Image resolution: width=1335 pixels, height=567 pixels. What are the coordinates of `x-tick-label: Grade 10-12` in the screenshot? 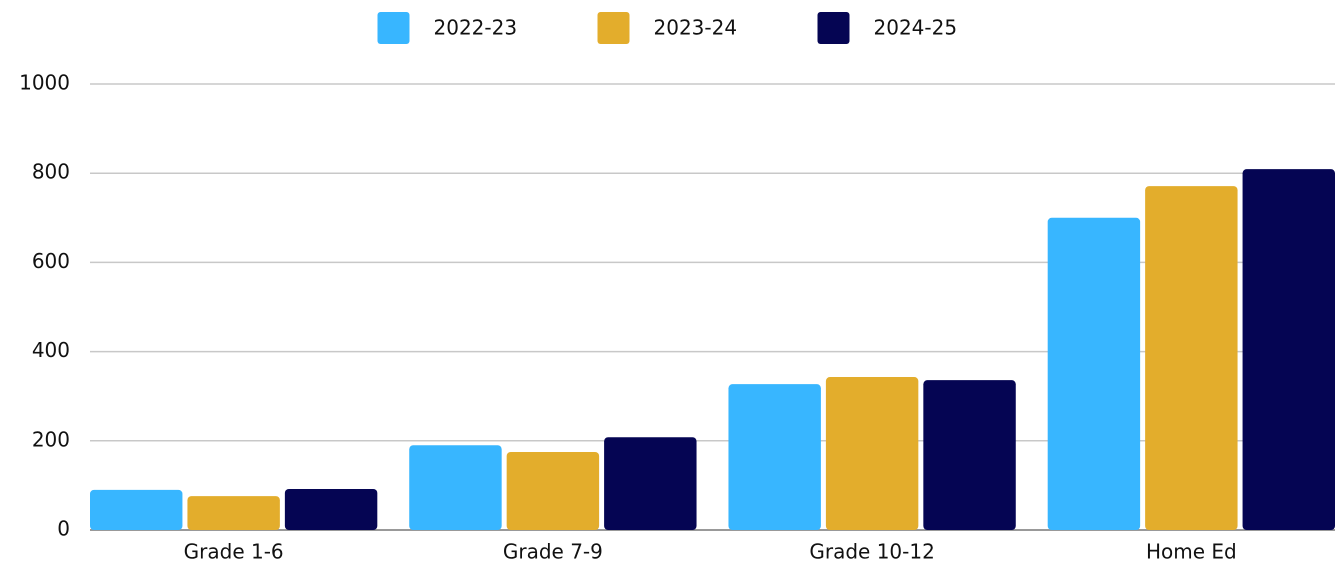 It's located at (871, 552).